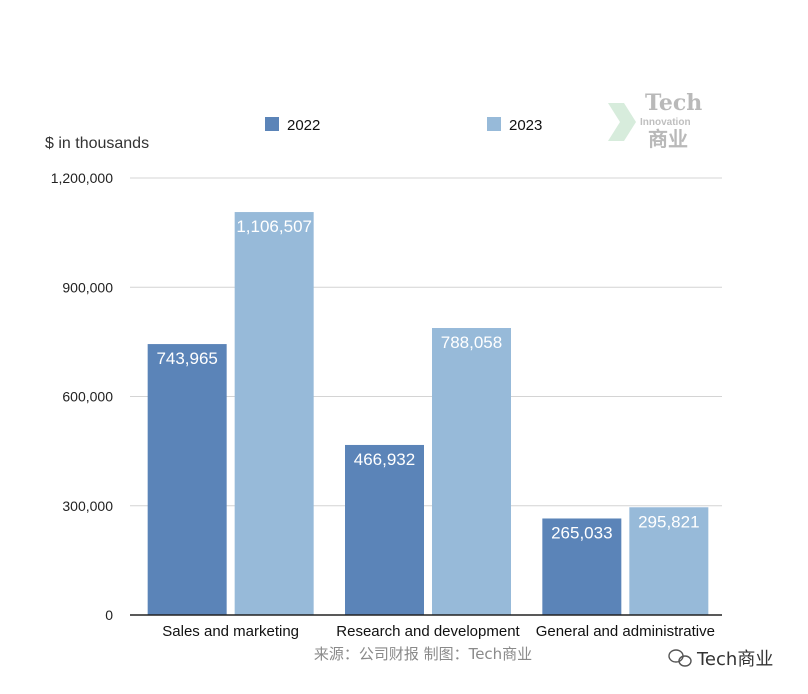  I want to click on wechat-badge: Tech商业, so click(720, 659).